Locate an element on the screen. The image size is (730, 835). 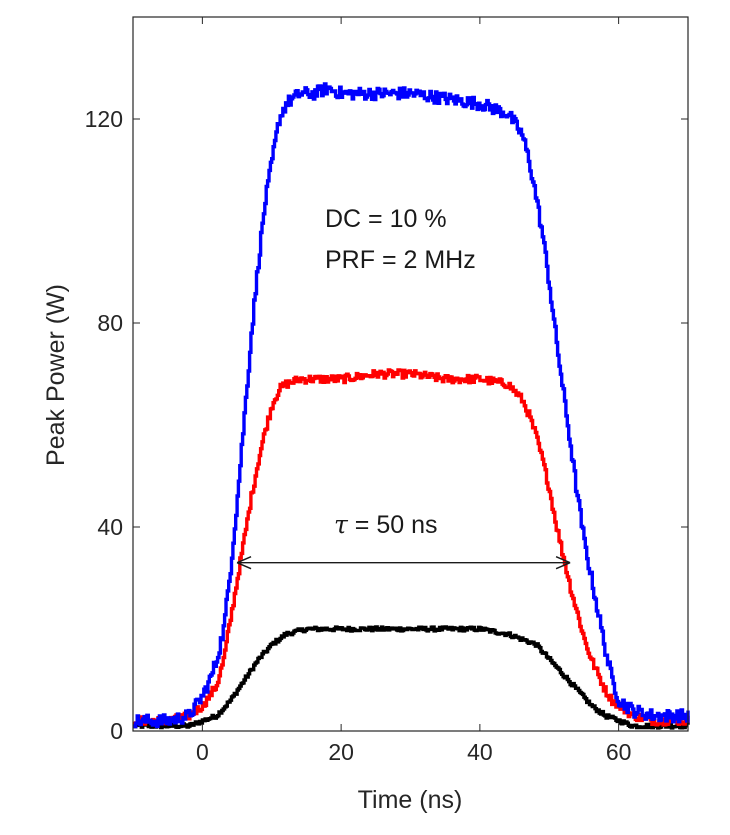
x-tick-label: 20 is located at coordinates (341, 752).